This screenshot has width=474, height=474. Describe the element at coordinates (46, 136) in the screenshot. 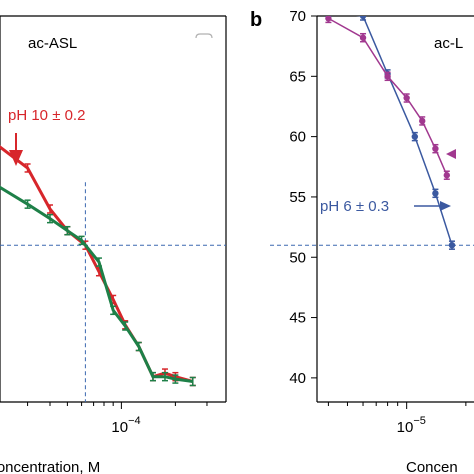

I see `panel-a-annotation: pH 10 ± 0.2` at that location.